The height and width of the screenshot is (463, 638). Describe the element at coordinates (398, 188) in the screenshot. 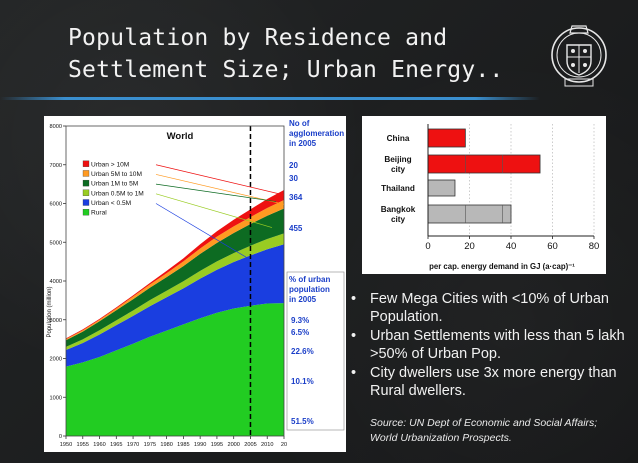

I see `category-label: Thailand` at that location.